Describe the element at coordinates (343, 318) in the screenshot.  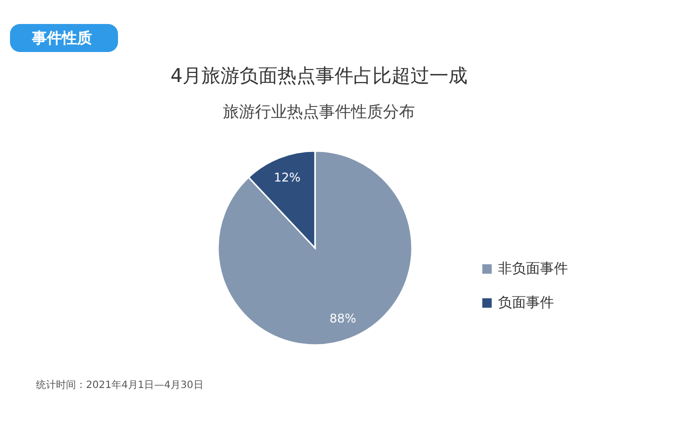
I see `data-label: 88%` at that location.